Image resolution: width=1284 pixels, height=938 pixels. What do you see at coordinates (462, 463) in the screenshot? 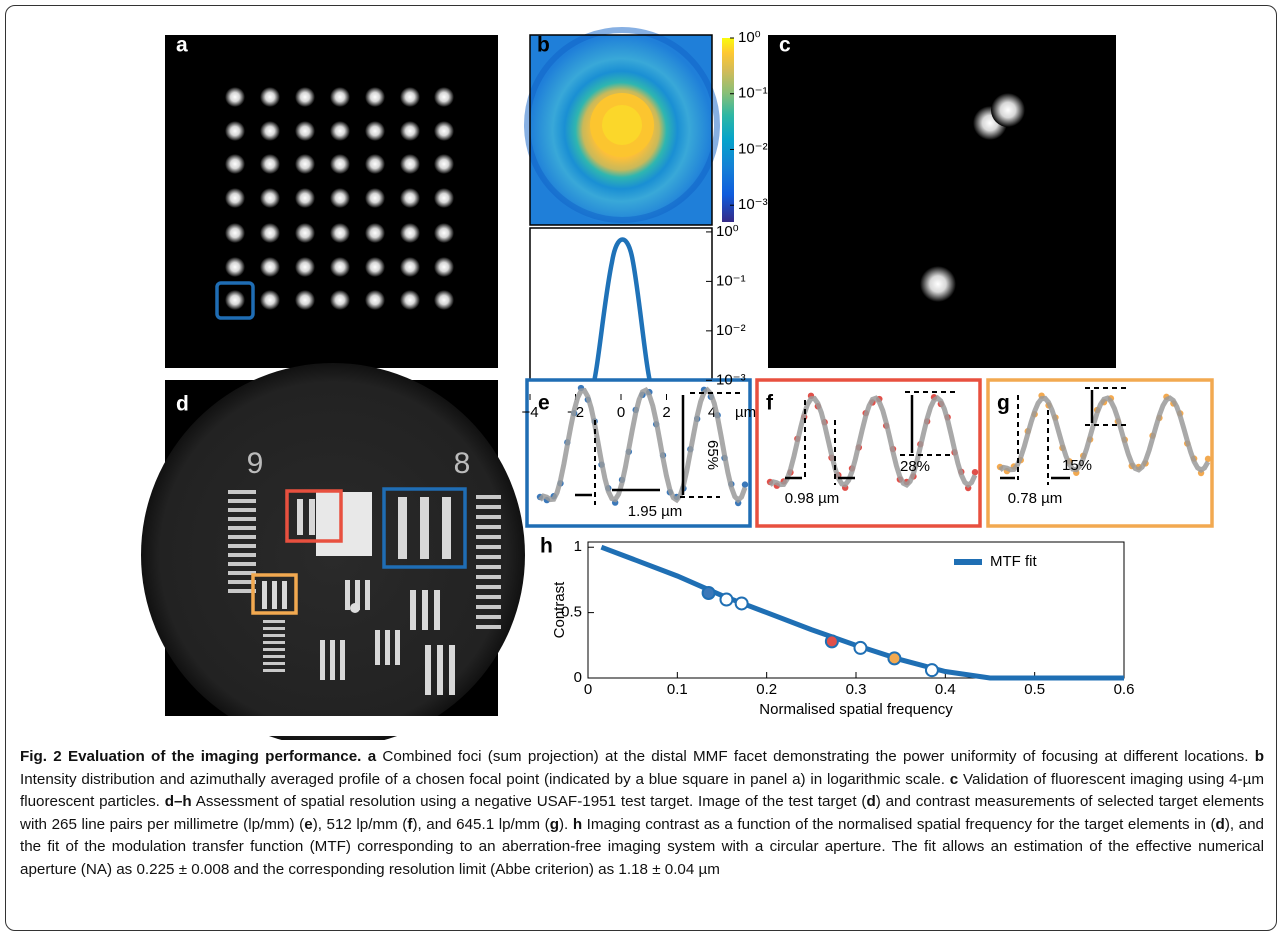
I see `group-label: 8` at bounding box center [462, 463].